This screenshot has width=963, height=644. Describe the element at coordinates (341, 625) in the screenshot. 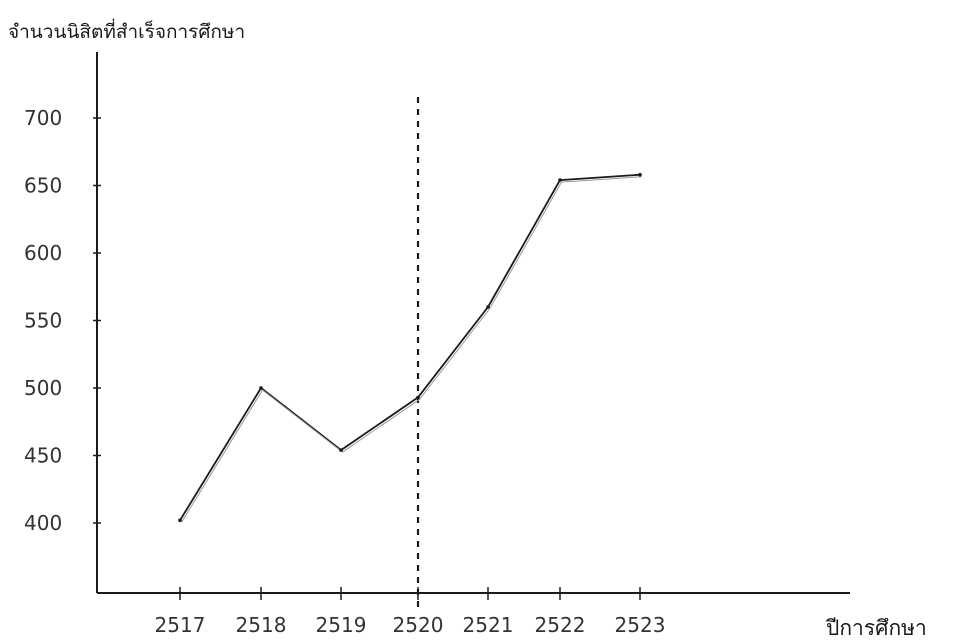

I see `x-tick-label: 2519` at that location.